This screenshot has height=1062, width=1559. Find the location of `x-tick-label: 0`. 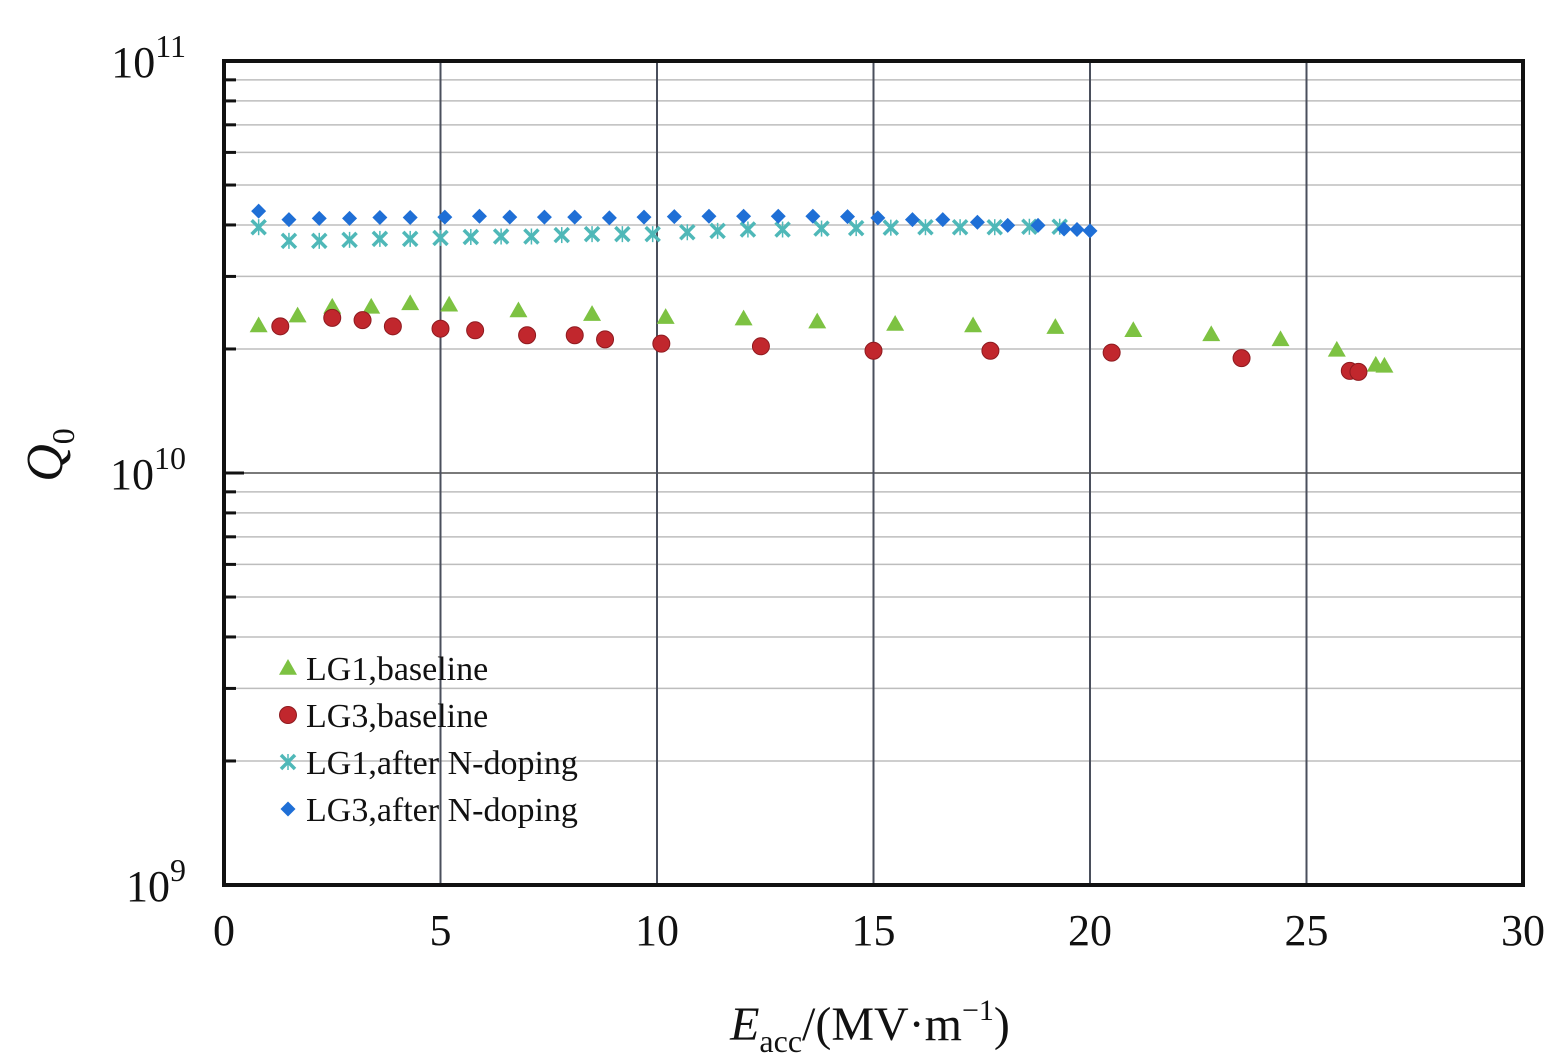

x-tick-label: 0 is located at coordinates (224, 930).